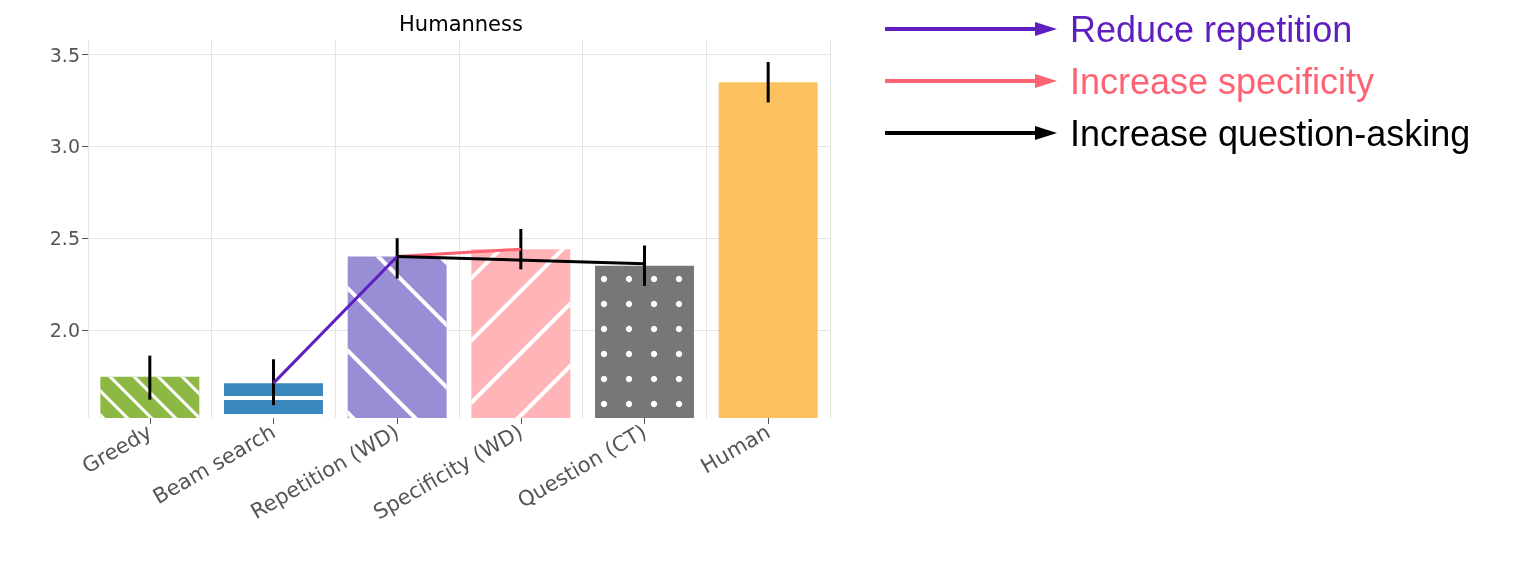 Image resolution: width=1529 pixels, height=567 pixels. I want to click on y-tick-label: 3.5, so click(64, 54).